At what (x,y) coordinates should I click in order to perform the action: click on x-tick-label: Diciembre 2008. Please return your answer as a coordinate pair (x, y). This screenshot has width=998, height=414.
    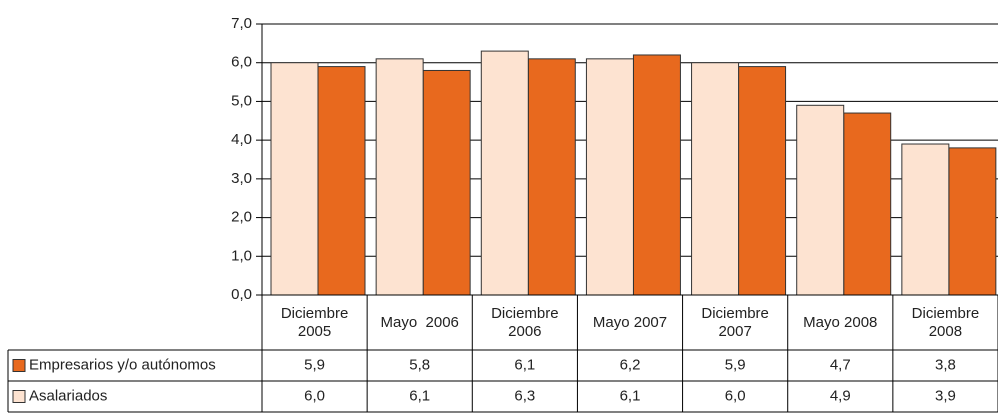
    Looking at the image, I should click on (947, 322).